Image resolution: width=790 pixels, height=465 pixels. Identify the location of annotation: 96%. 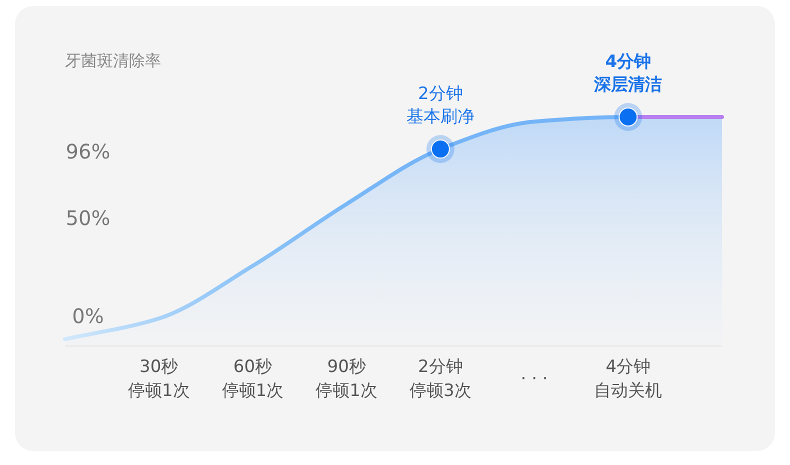
(88, 151).